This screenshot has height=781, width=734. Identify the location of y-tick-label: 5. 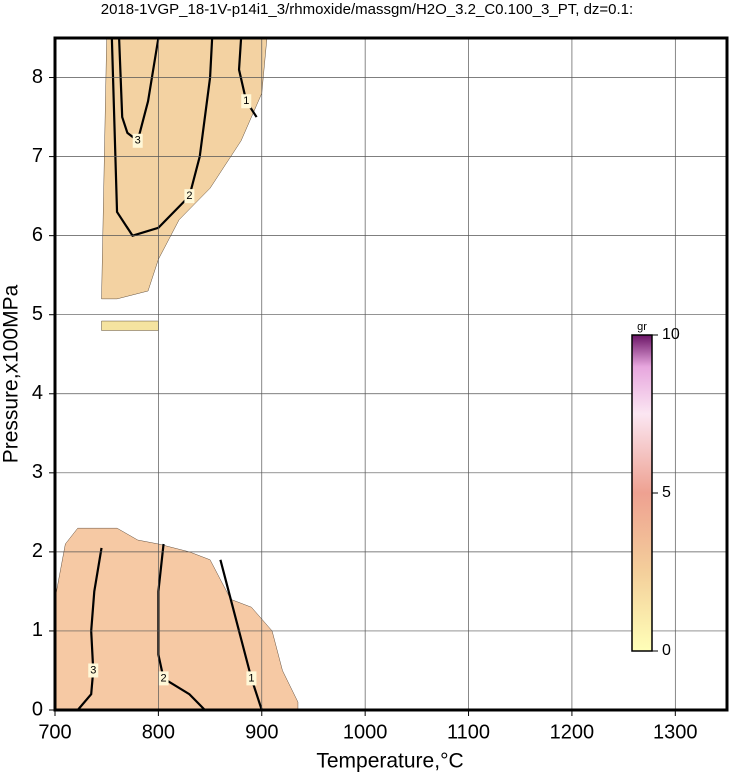
(37, 314).